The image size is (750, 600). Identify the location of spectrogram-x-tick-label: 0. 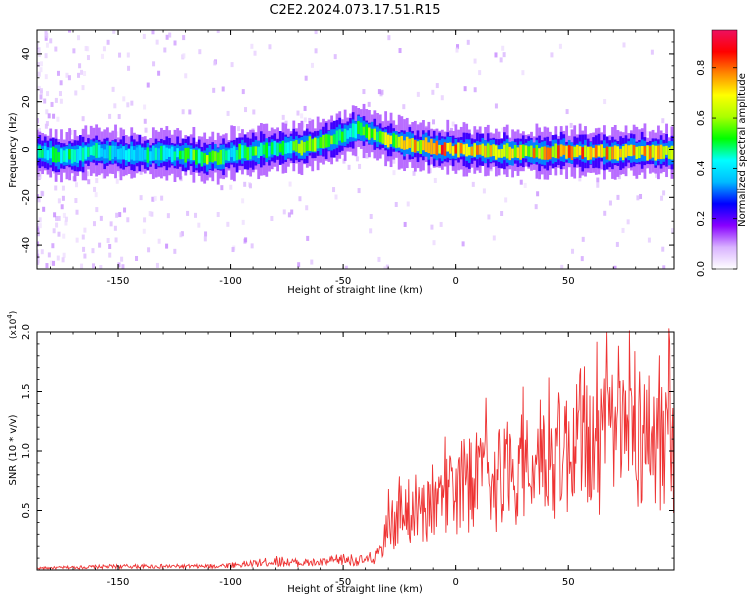
(455, 281).